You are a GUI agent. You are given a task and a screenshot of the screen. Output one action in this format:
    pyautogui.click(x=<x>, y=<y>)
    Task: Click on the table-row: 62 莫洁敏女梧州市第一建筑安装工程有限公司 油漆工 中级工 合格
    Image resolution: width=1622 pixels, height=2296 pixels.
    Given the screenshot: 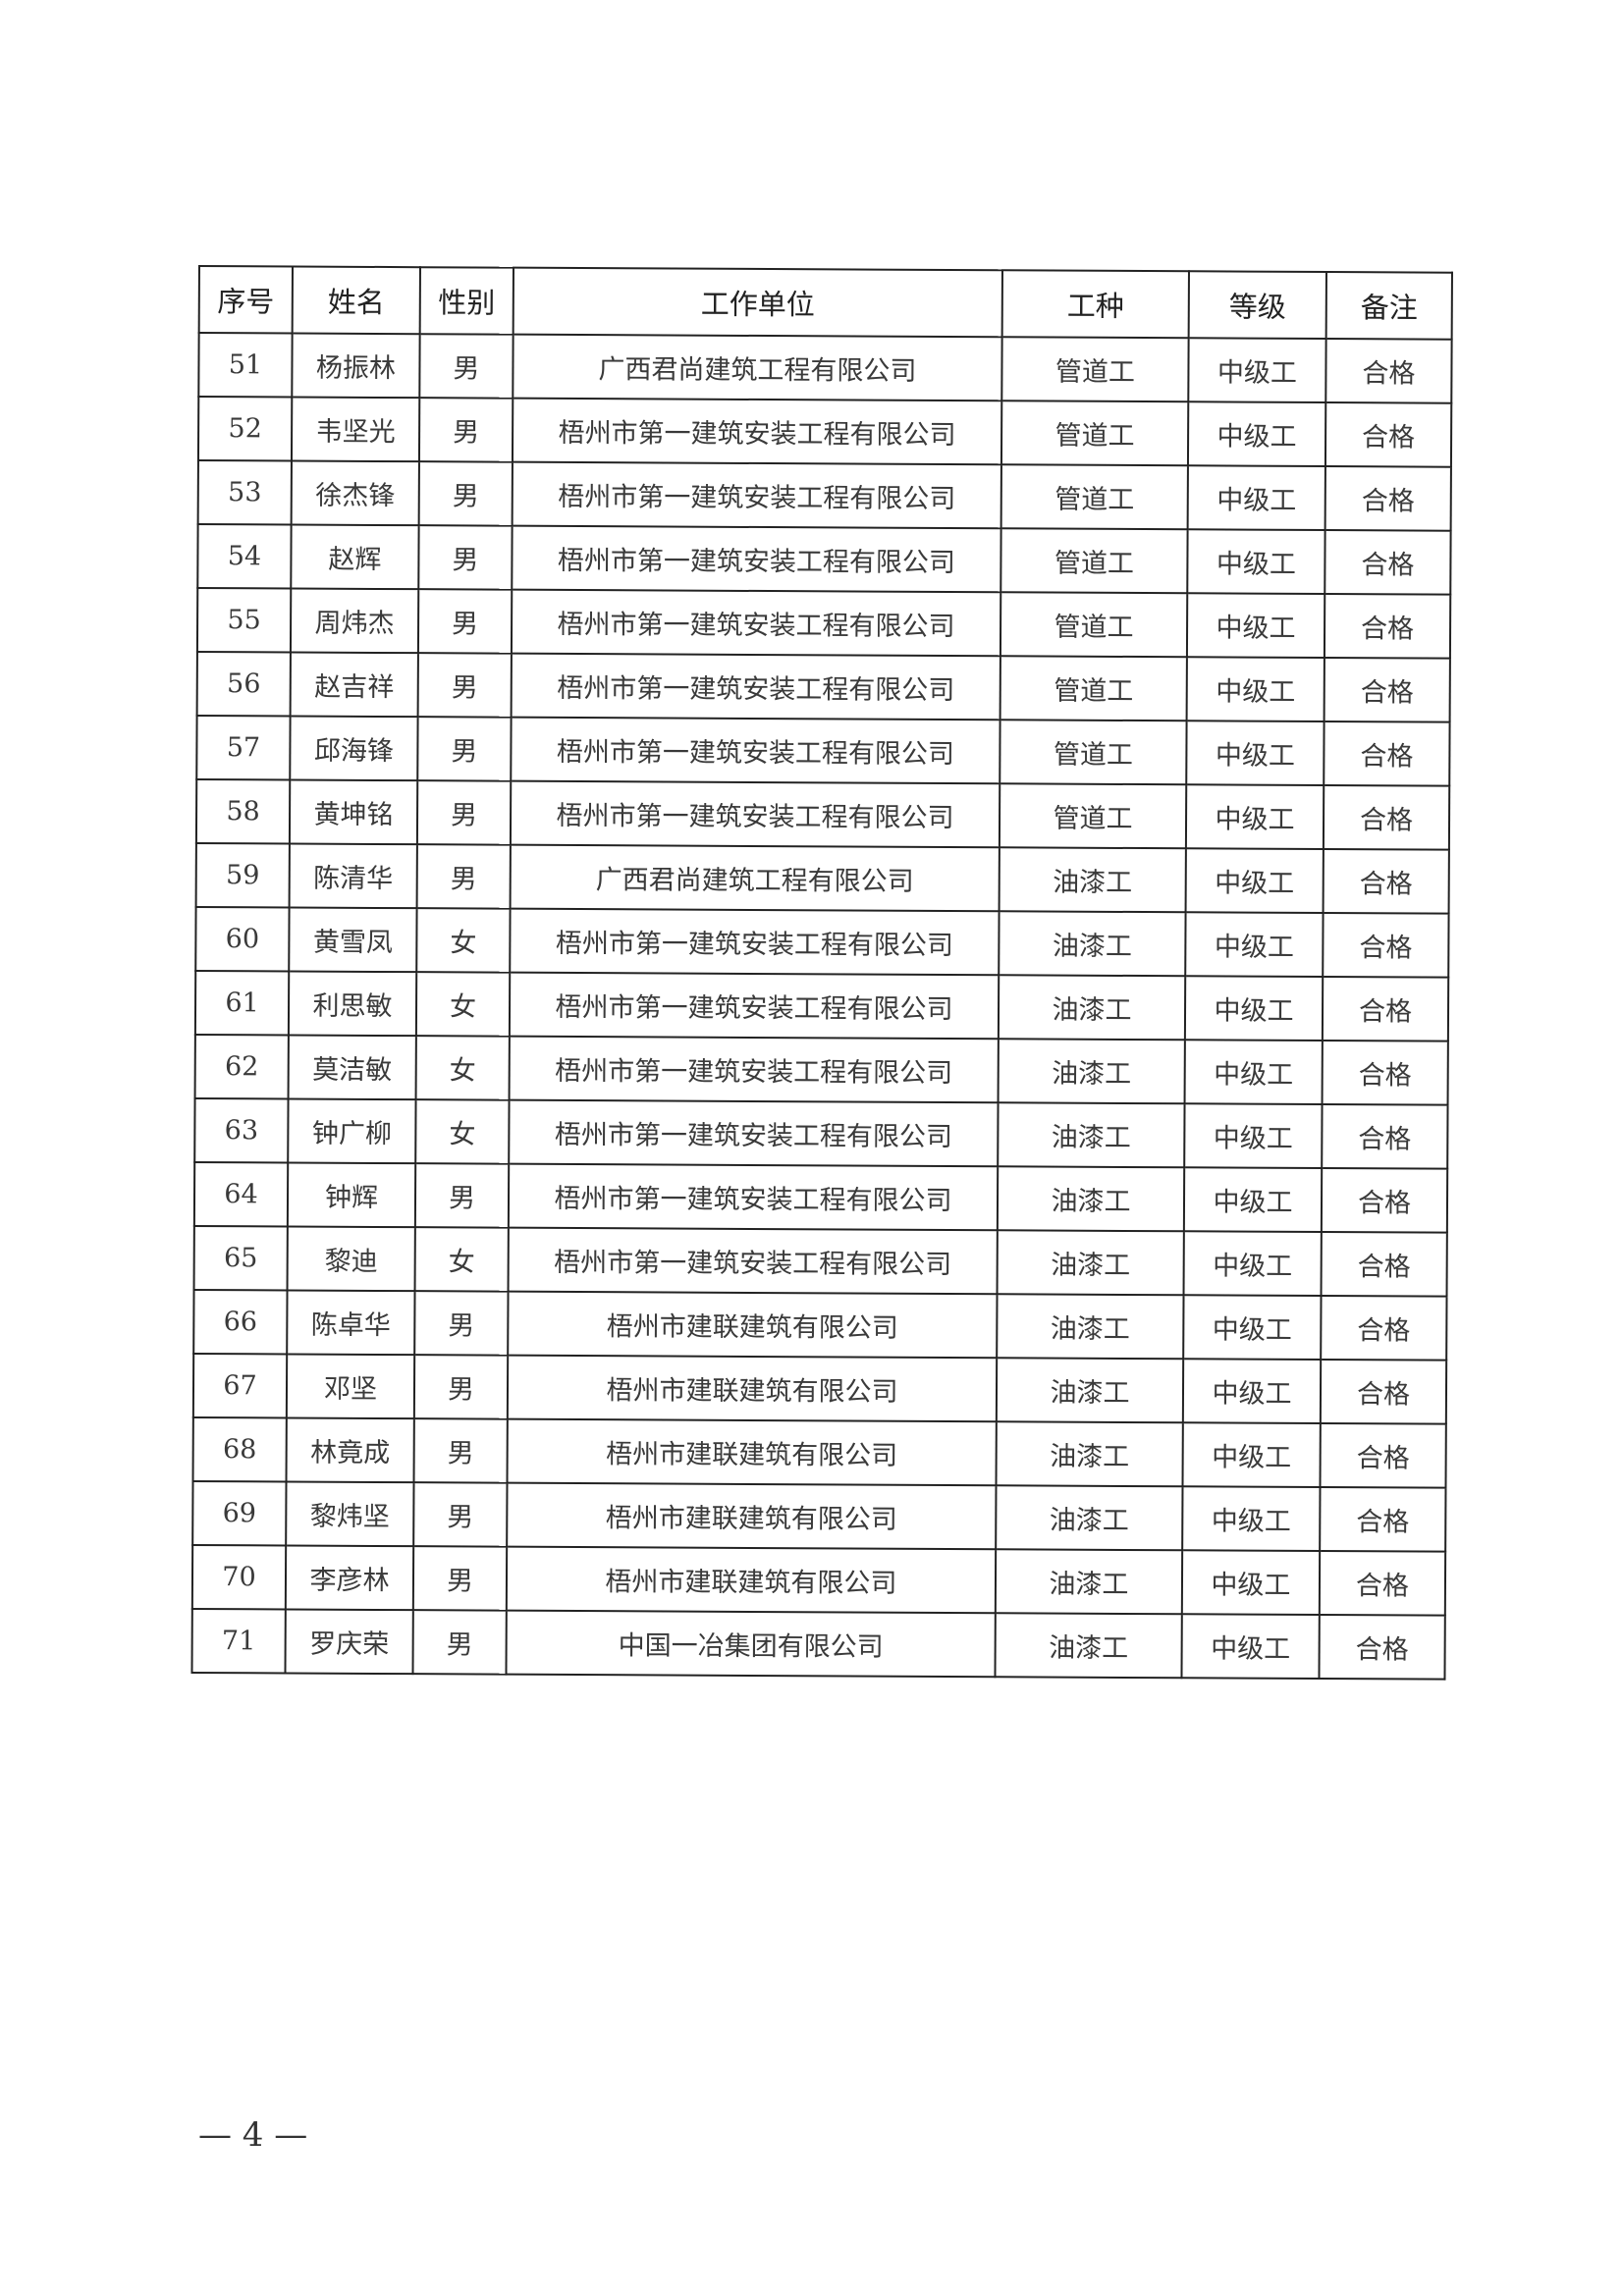 What is the action you would take?
    pyautogui.click(x=821, y=1070)
    